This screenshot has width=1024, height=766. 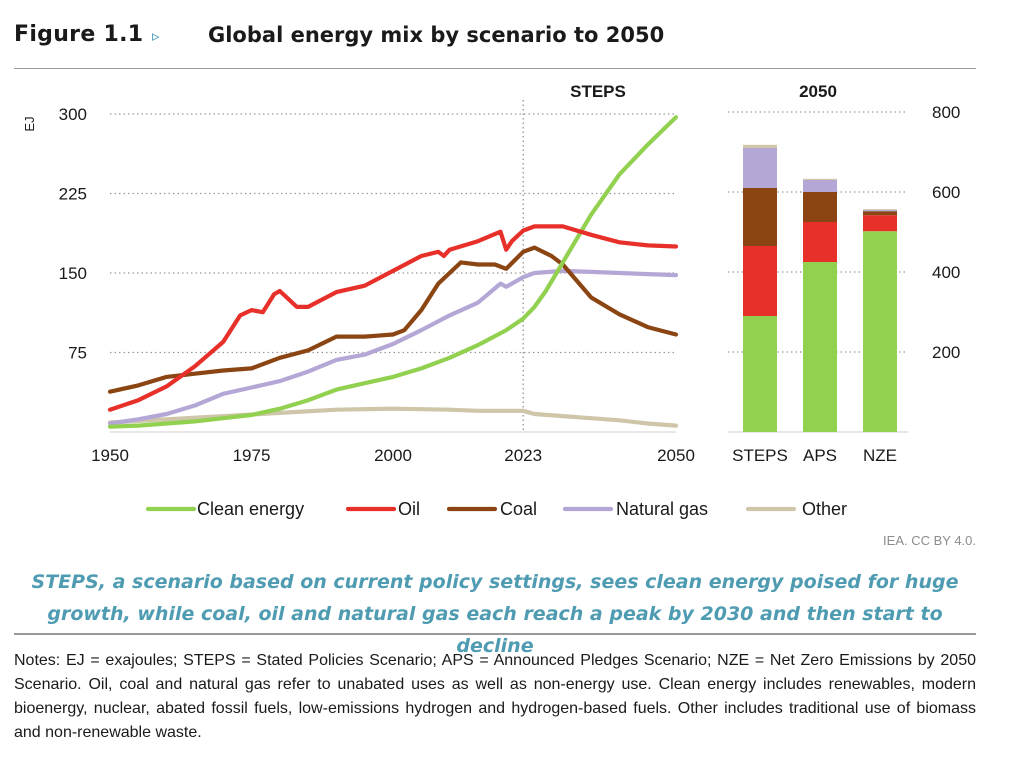 What do you see at coordinates (760, 455) in the screenshot?
I see `bar-category-label: STEPS` at bounding box center [760, 455].